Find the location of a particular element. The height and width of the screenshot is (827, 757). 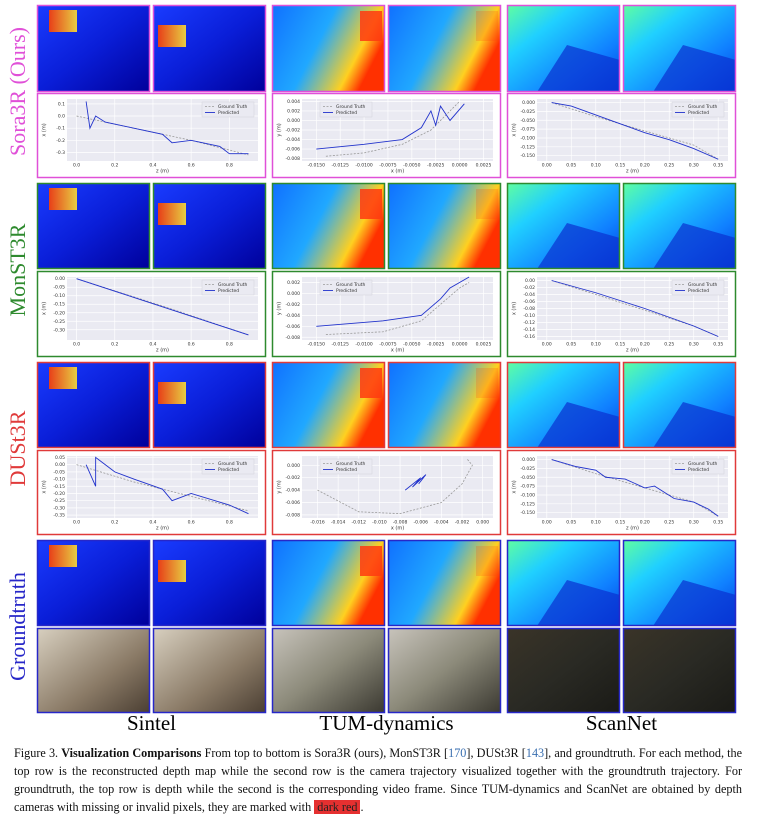

x-tick-label: -0.0050 is located at coordinates (412, 345).